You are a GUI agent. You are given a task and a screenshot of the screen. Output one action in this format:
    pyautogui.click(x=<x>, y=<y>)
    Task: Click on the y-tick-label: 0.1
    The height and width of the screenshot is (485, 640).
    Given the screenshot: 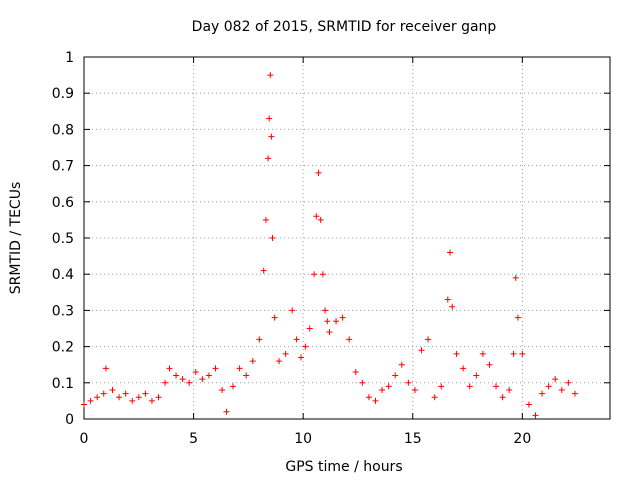 What is the action you would take?
    pyautogui.click(x=63, y=384)
    